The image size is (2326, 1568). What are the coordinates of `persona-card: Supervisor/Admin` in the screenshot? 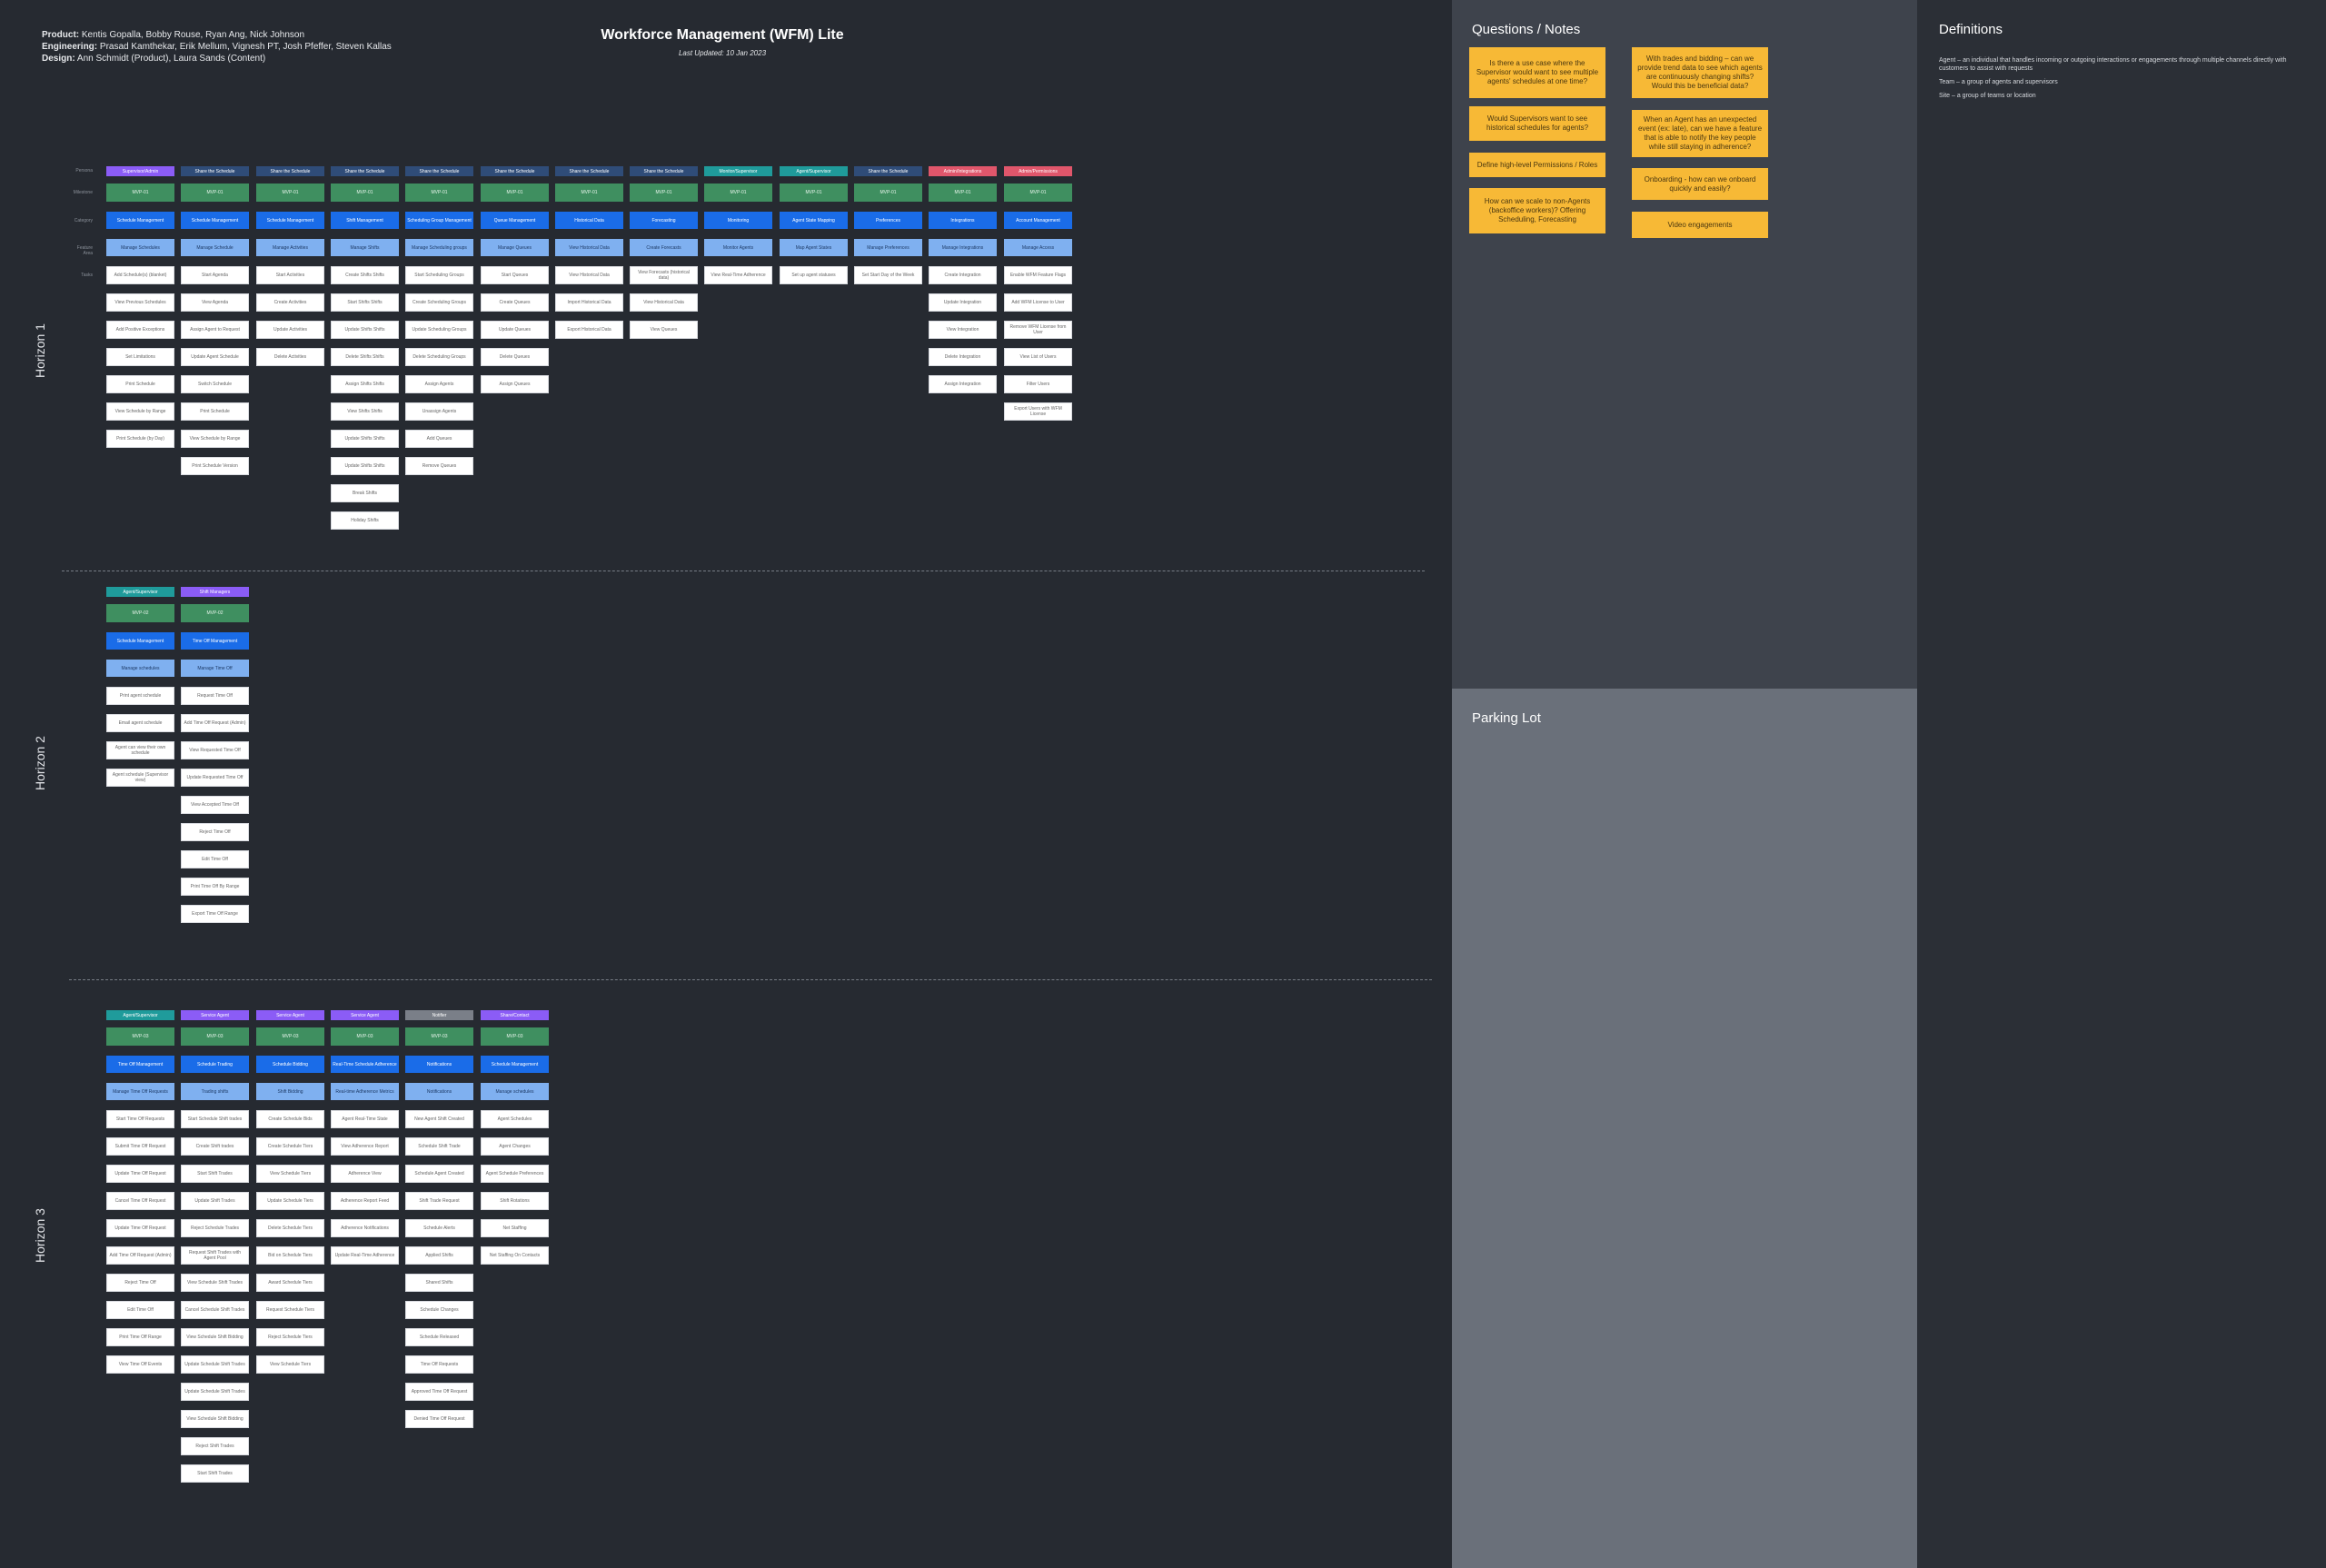 It's located at (140, 171).